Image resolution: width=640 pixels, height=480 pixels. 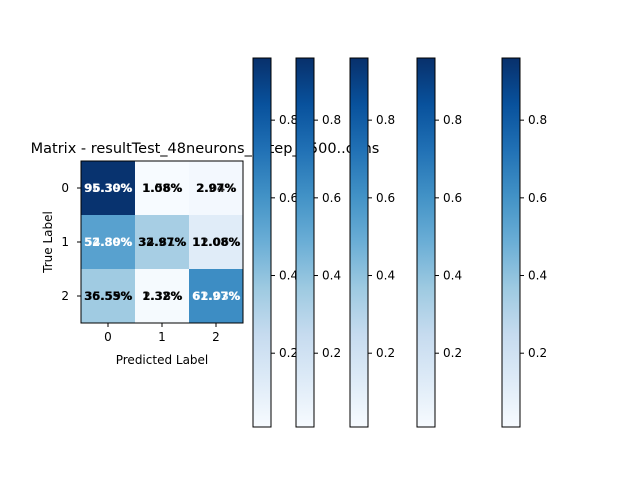 I want to click on cell-label-r0-c0: 95.30%, so click(x=108, y=188).